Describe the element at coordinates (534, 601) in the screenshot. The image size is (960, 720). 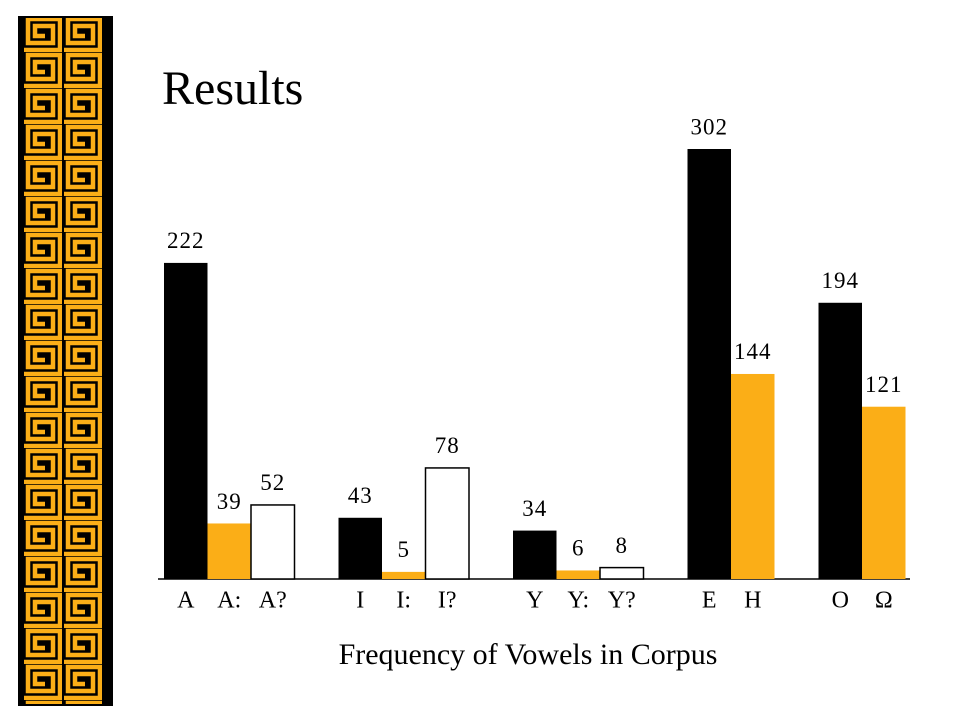
I see `x-tick-label: Y` at that location.